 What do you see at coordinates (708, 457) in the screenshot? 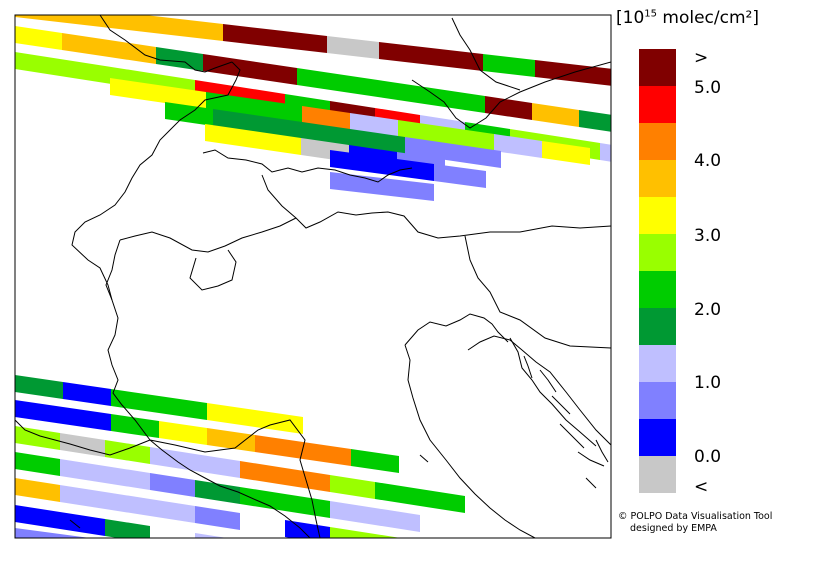
I see `legend-label-0: 0.0` at bounding box center [708, 457].